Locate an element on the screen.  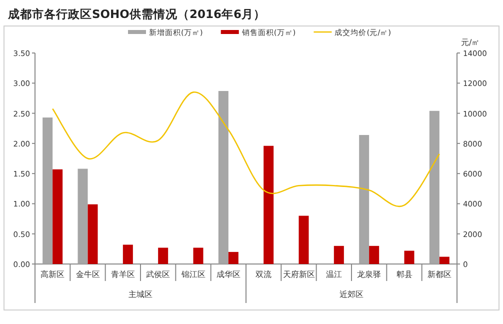
x-tick-label: 高新区 is located at coordinates (52, 274).